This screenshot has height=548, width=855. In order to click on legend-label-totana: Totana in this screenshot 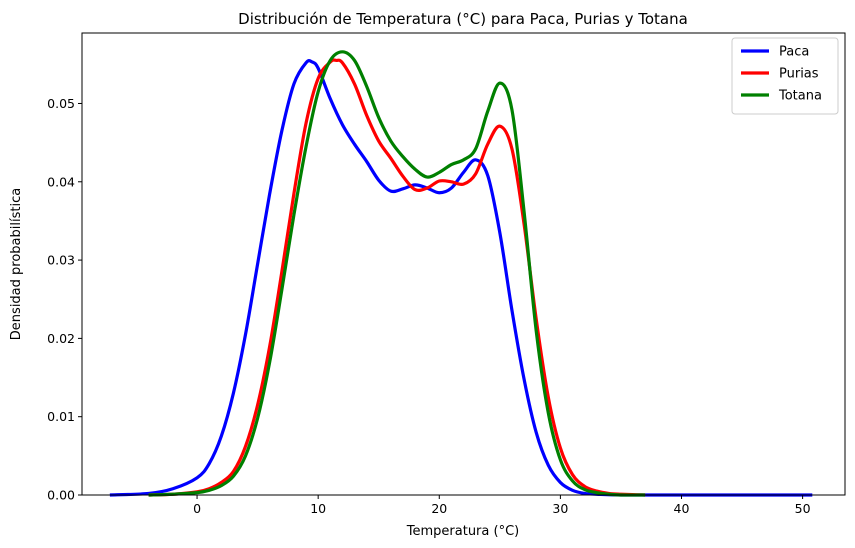, I will do `click(800, 96)`.